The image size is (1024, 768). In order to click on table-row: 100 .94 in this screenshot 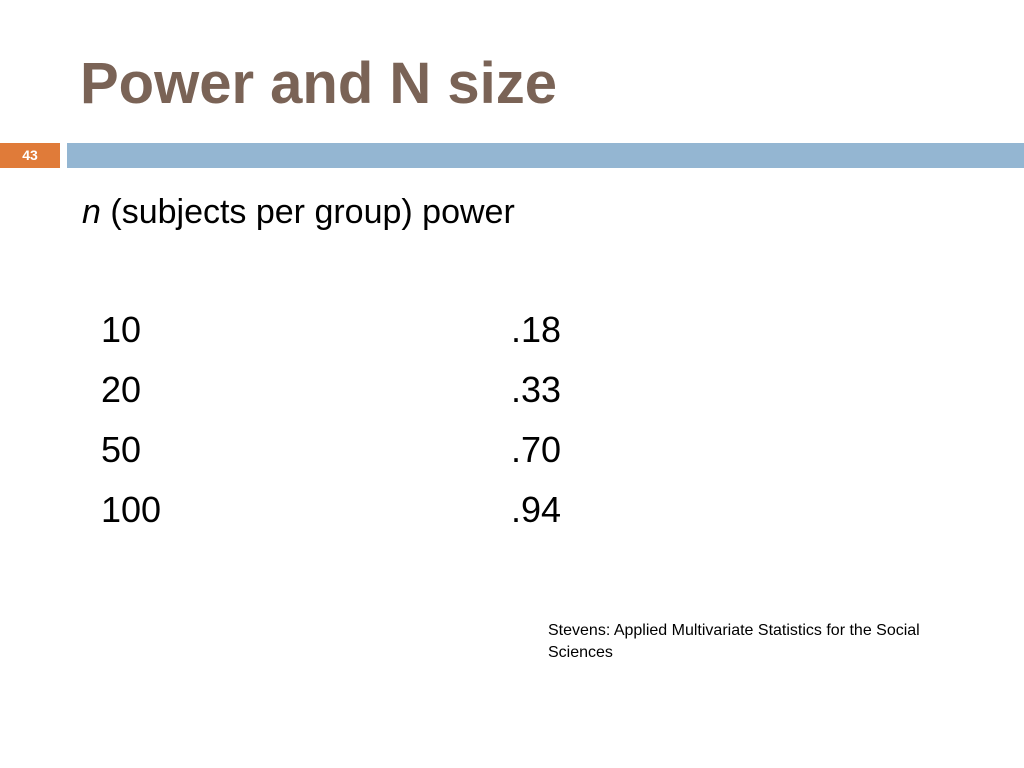, I will do `click(361, 516)`.